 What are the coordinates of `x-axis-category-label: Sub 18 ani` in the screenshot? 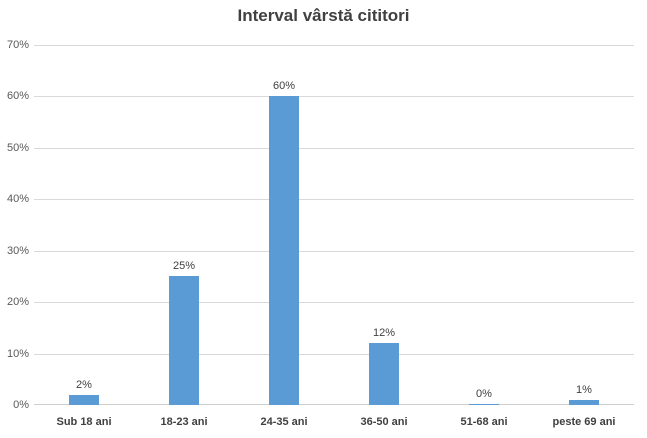 It's located at (84, 422).